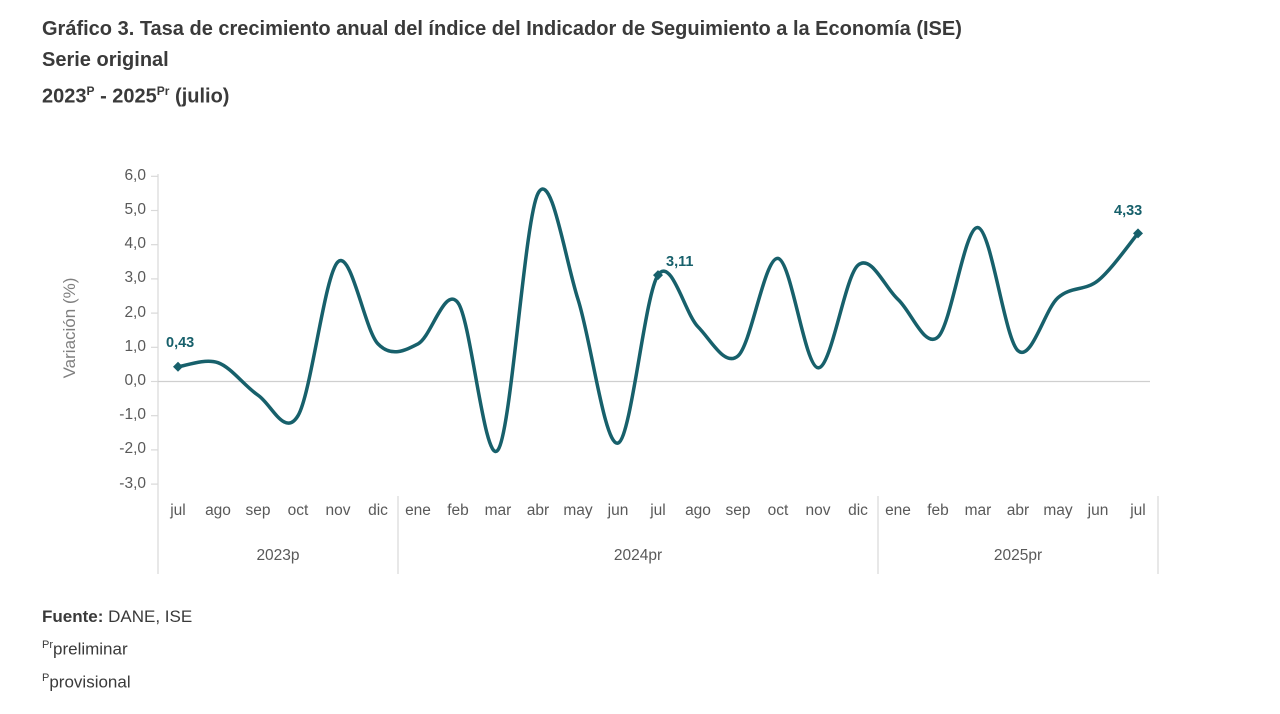 The width and height of the screenshot is (1280, 714). Describe the element at coordinates (69, 328) in the screenshot. I see `y-axis-title: Variación (%)` at that location.